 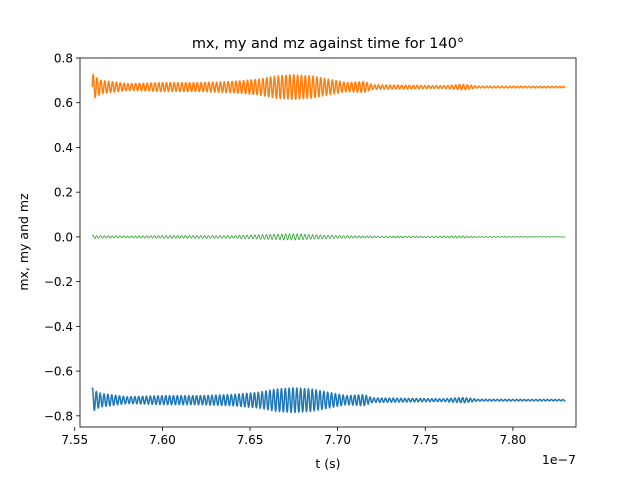 What do you see at coordinates (329, 400) in the screenshot?
I see `series-mx-line` at bounding box center [329, 400].